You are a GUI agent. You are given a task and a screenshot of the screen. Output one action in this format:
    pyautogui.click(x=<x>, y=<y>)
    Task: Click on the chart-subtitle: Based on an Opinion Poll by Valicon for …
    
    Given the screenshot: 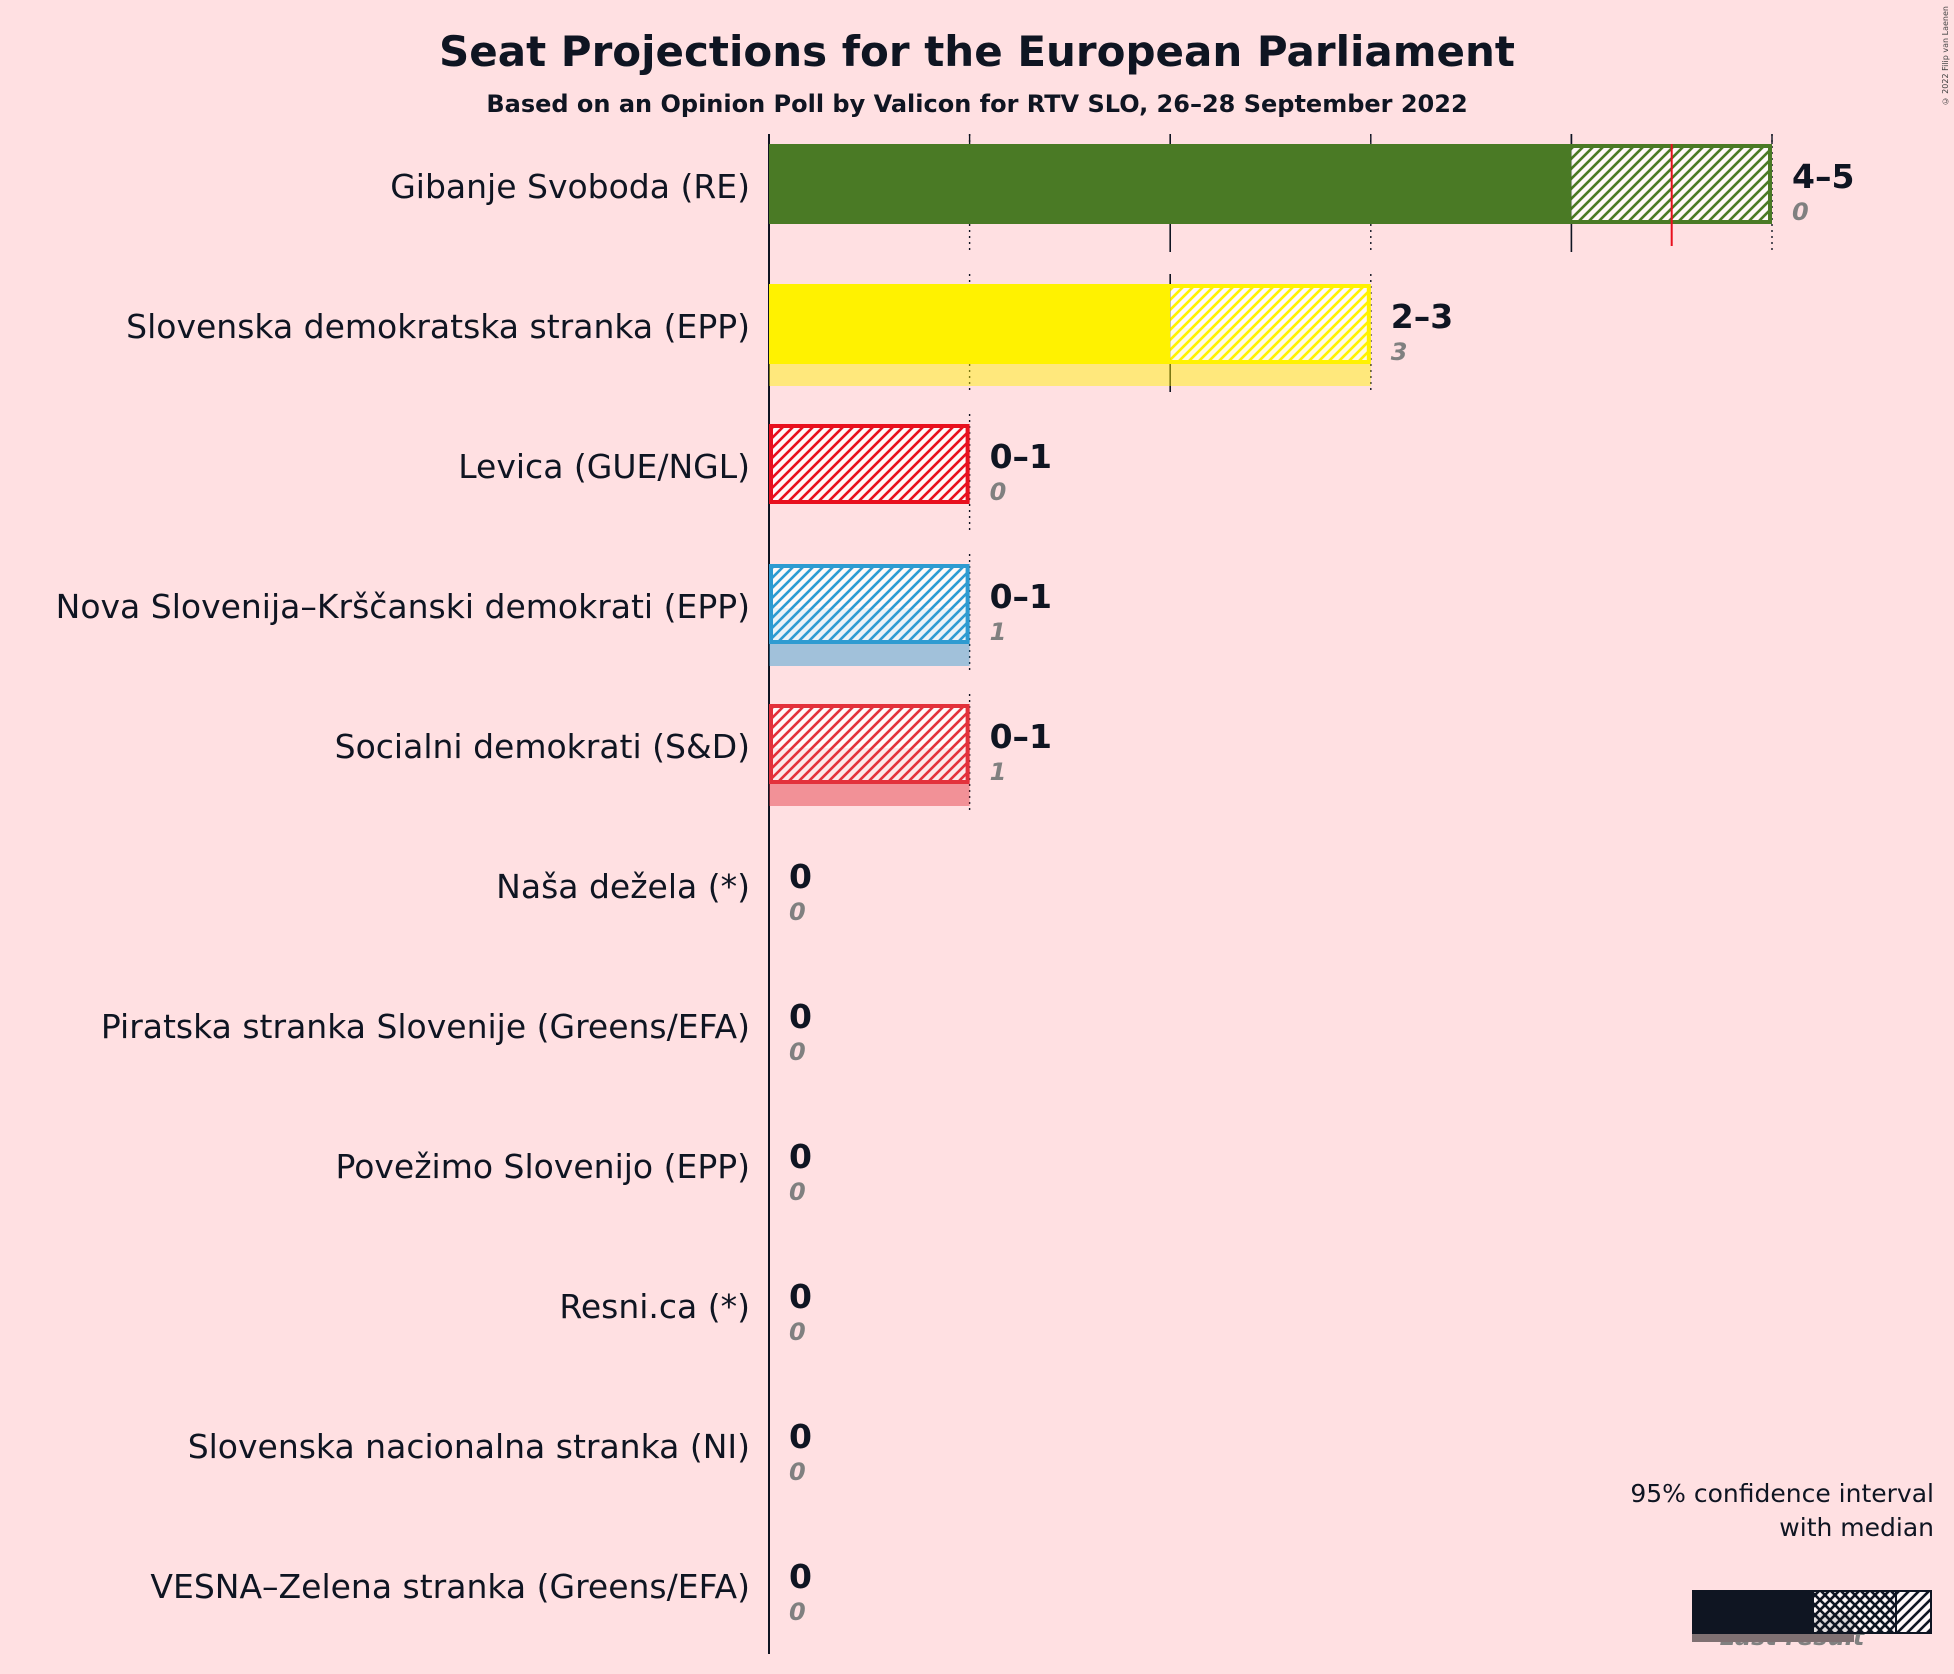 What is the action you would take?
    pyautogui.click(x=976, y=104)
    